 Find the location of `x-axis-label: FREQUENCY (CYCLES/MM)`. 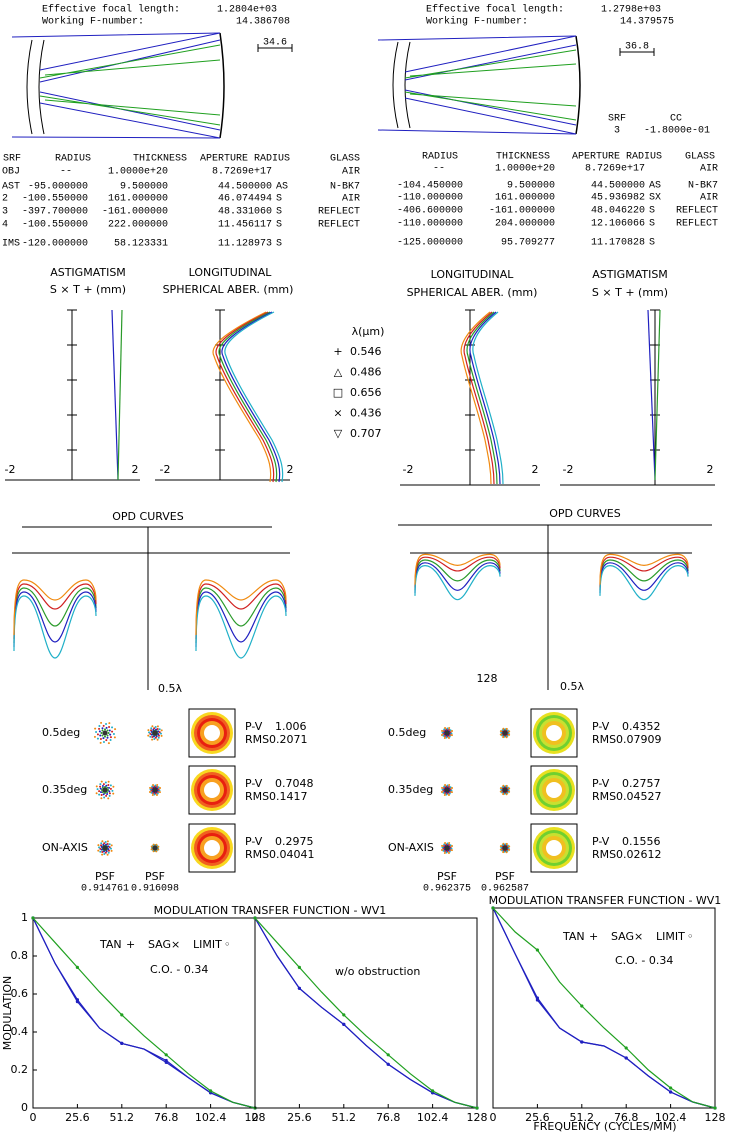

x-axis-label: FREQUENCY (CYCLES/MM) is located at coordinates (604, 1126).